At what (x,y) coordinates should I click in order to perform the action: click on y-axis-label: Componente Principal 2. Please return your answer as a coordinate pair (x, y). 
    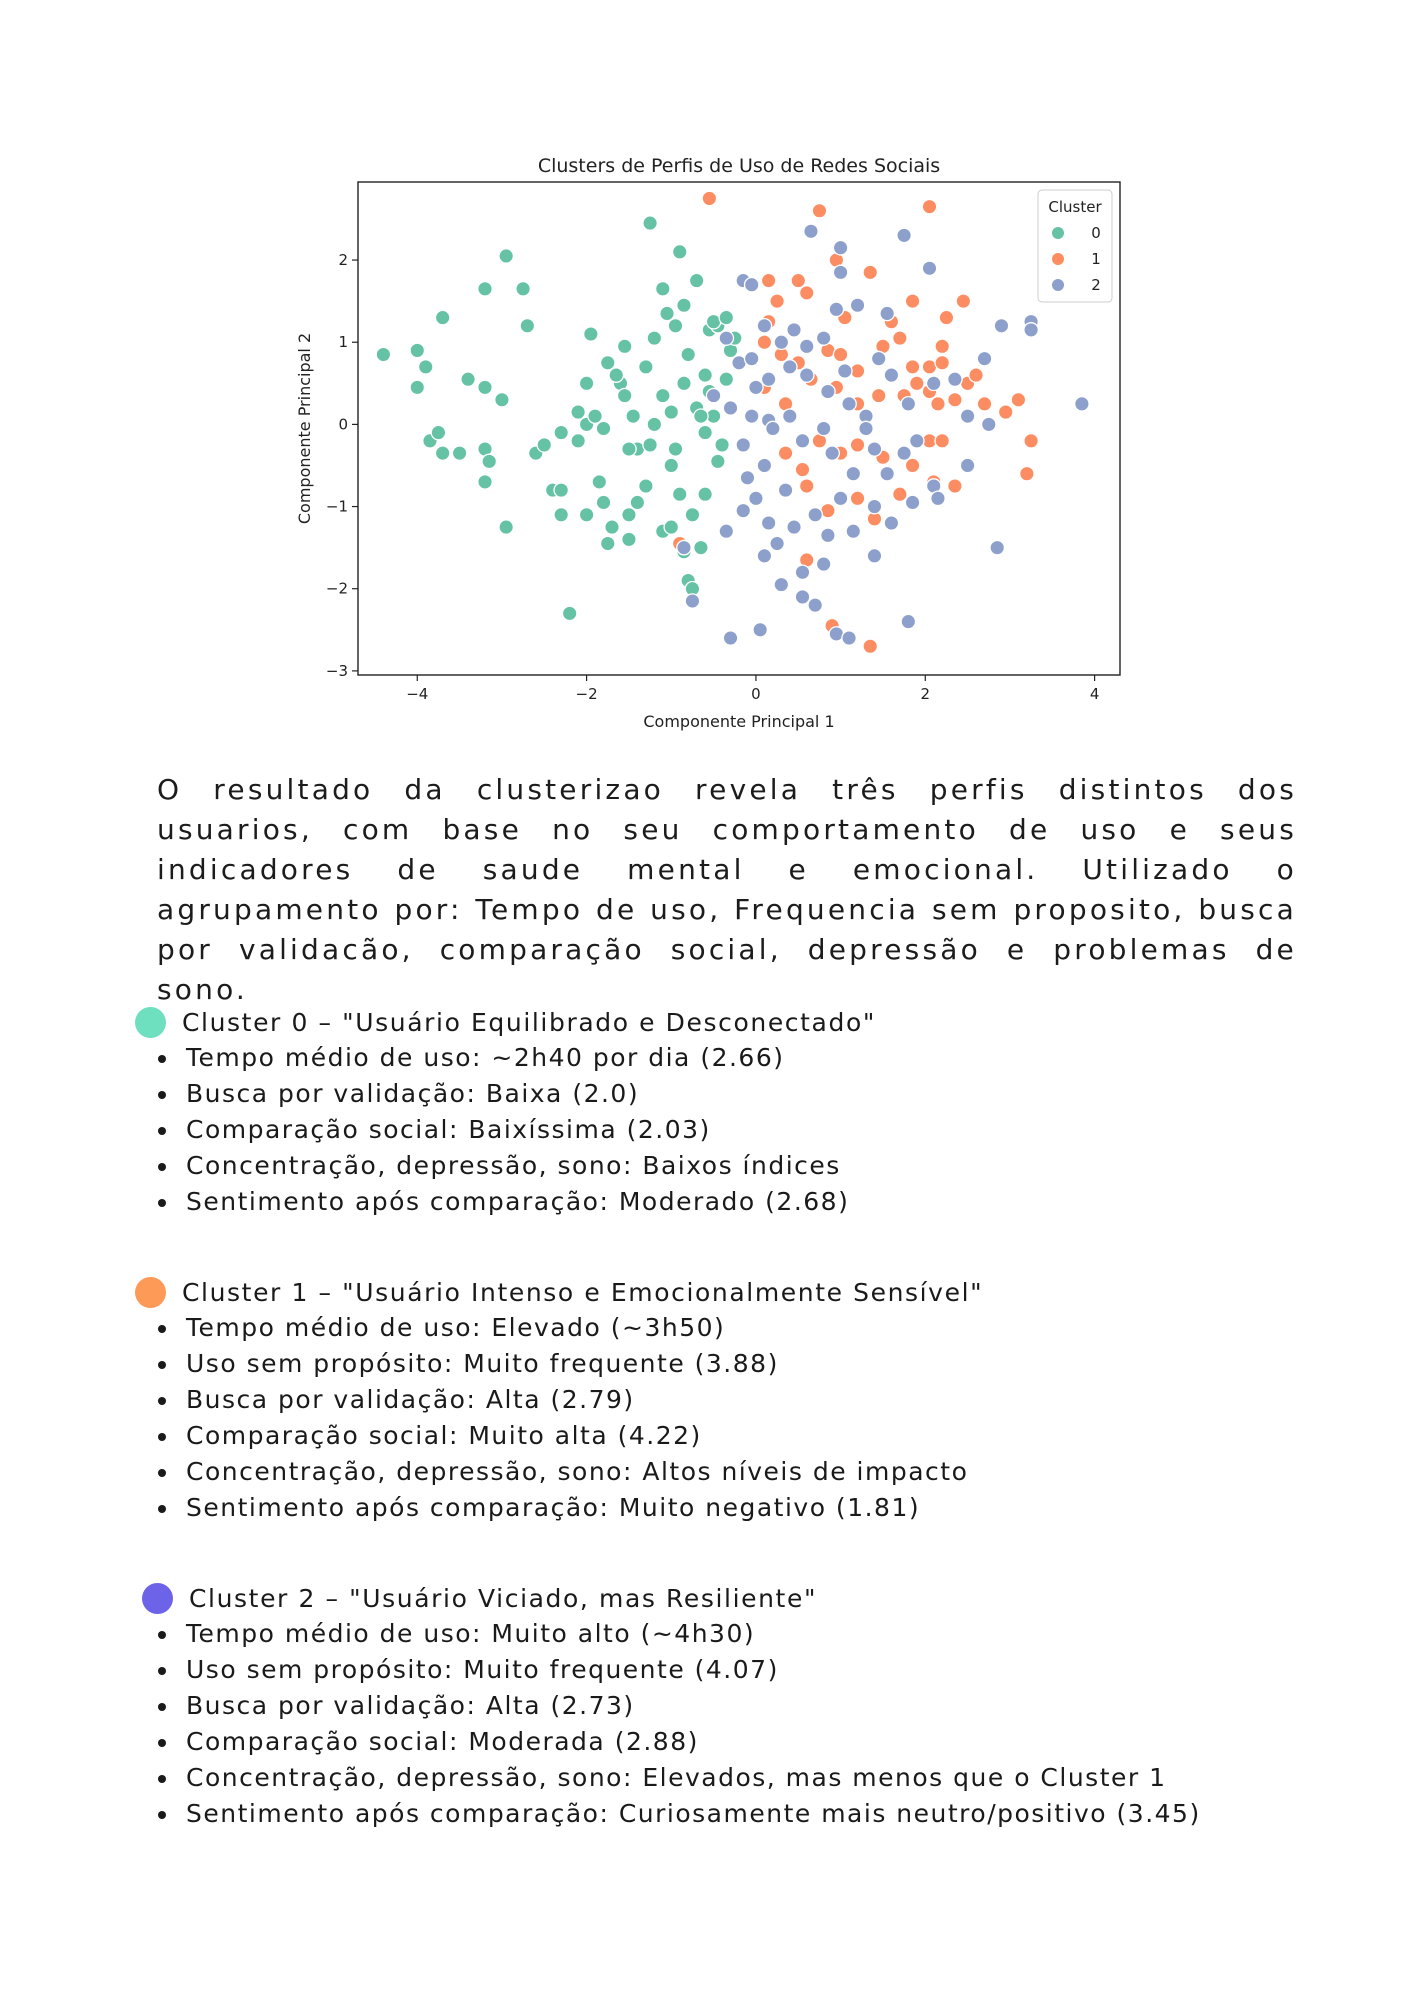
    Looking at the image, I should click on (304, 428).